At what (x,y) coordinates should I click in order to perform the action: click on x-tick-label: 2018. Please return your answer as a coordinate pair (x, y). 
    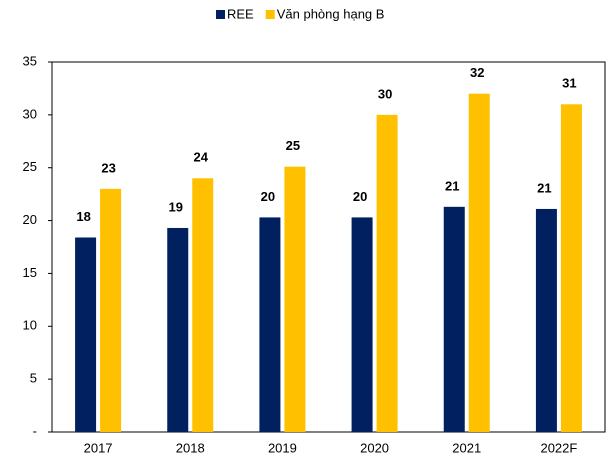
    Looking at the image, I should click on (190, 447).